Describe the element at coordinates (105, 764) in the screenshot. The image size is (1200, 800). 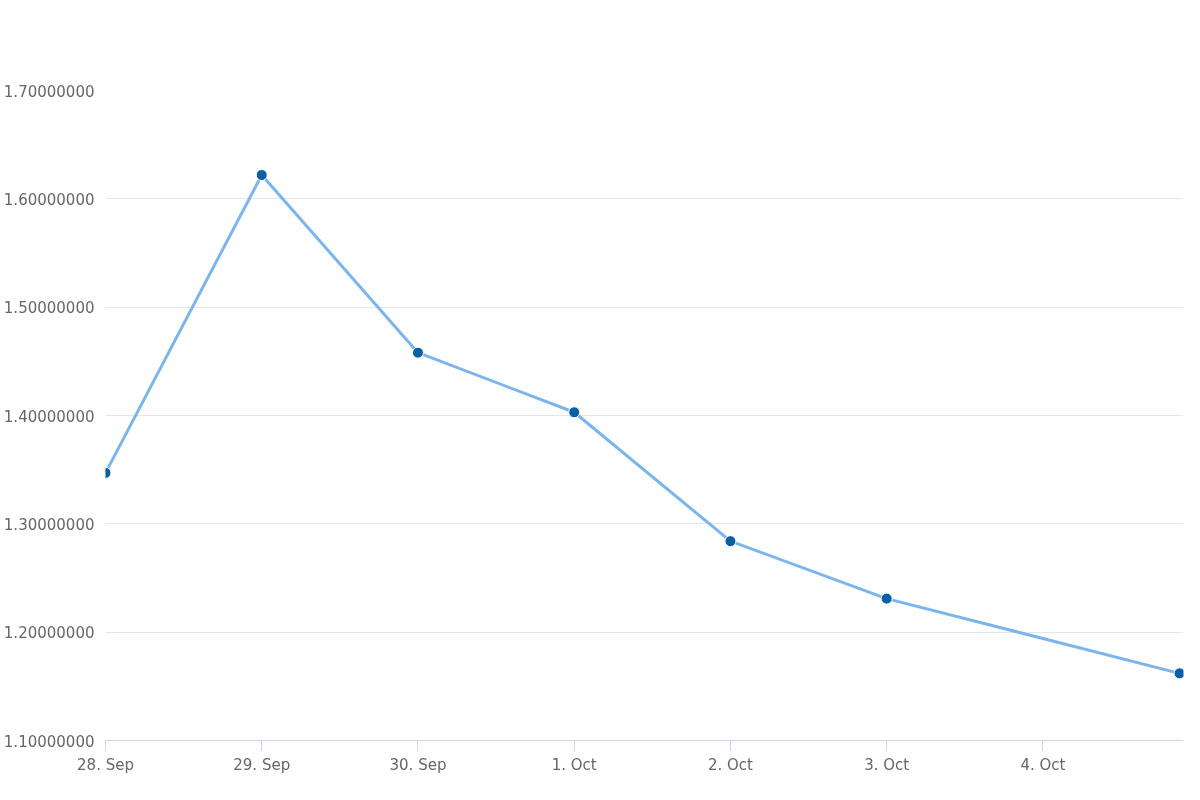
I see `x-tick-label: 28. Sep` at that location.